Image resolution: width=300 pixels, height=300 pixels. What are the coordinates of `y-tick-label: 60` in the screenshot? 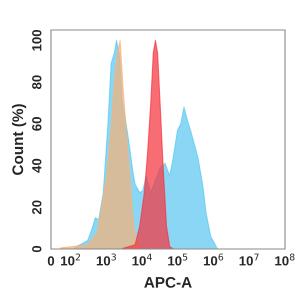 It's located at (37, 124).